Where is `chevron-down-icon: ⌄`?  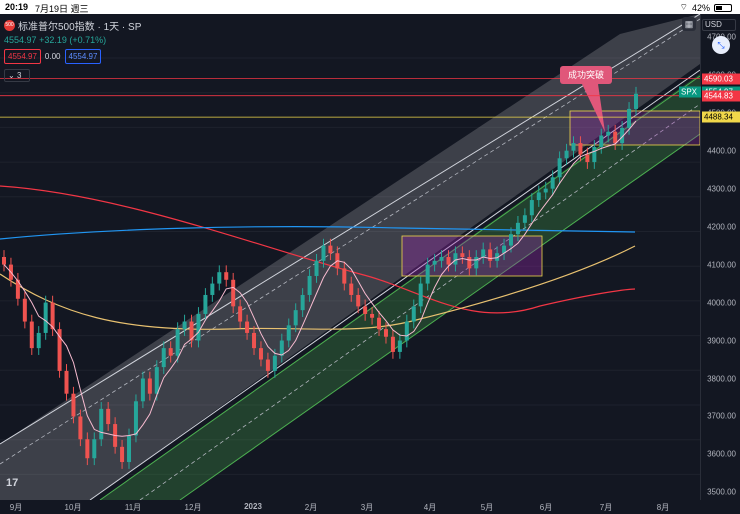
chevron-down-icon: ⌄ is located at coordinates (11, 75).